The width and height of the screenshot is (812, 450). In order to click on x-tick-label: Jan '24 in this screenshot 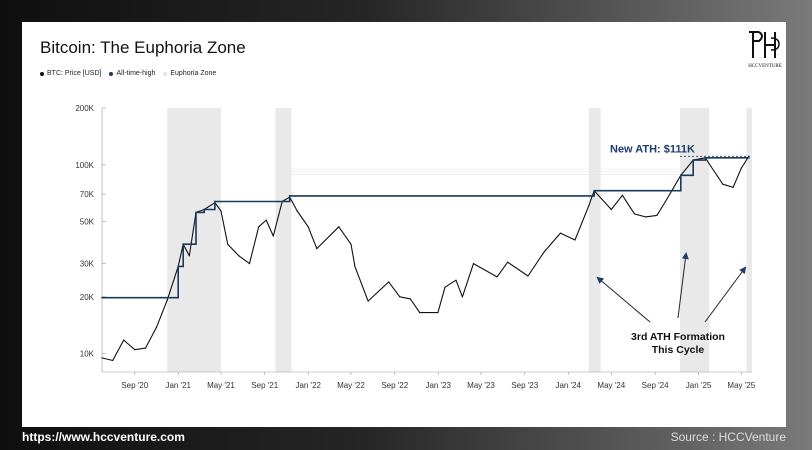, I will do `click(568, 385)`.